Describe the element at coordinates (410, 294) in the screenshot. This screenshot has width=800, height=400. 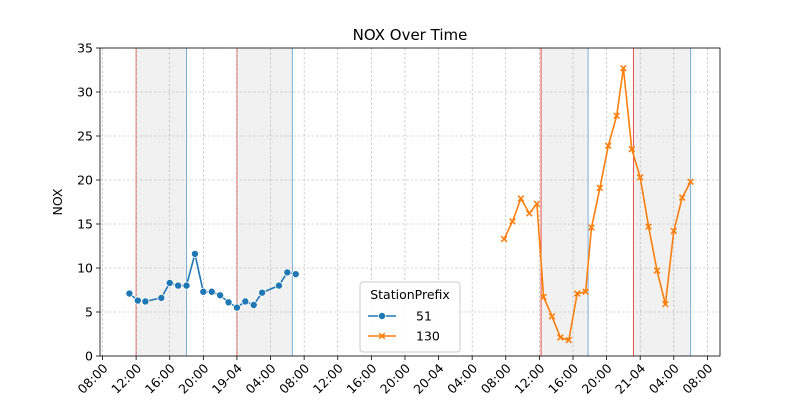
I see `legend-title: StationPrefix` at that location.